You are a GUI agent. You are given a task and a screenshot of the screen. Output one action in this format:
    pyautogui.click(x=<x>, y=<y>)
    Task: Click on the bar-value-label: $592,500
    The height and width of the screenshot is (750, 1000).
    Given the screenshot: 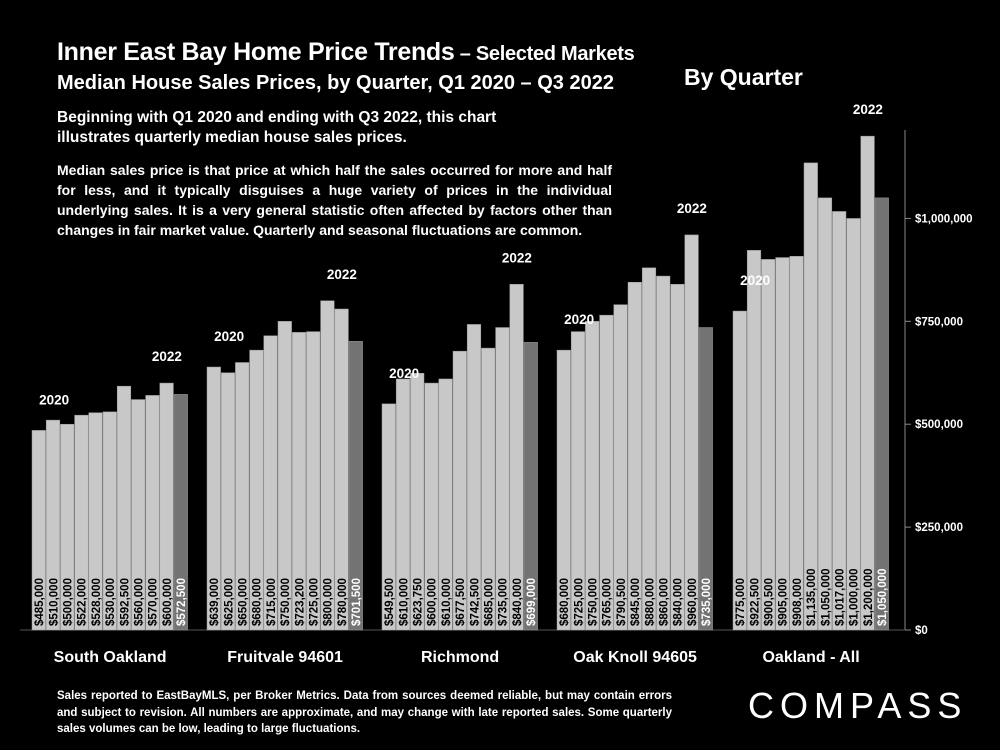 What is the action you would take?
    pyautogui.click(x=125, y=602)
    